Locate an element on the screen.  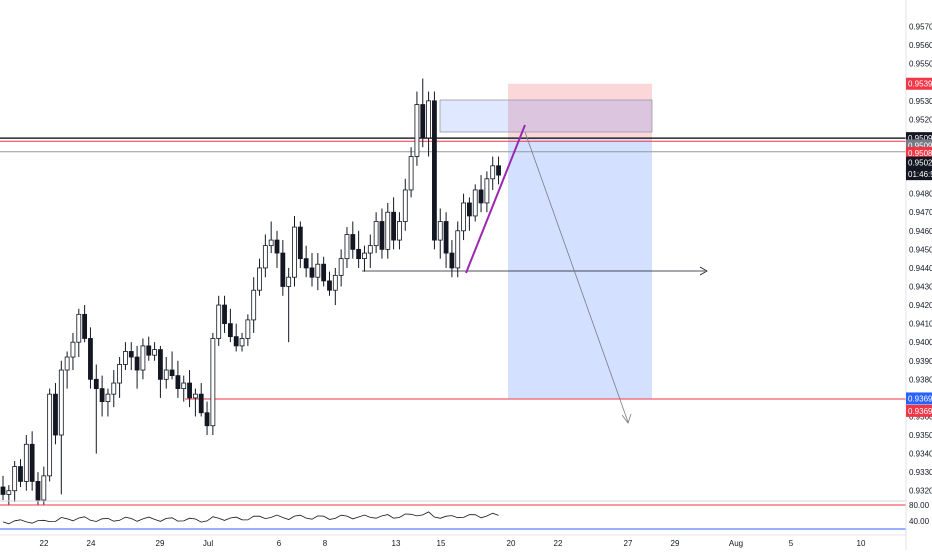
price-tag-label: 01:46:53 is located at coordinates (920, 174).